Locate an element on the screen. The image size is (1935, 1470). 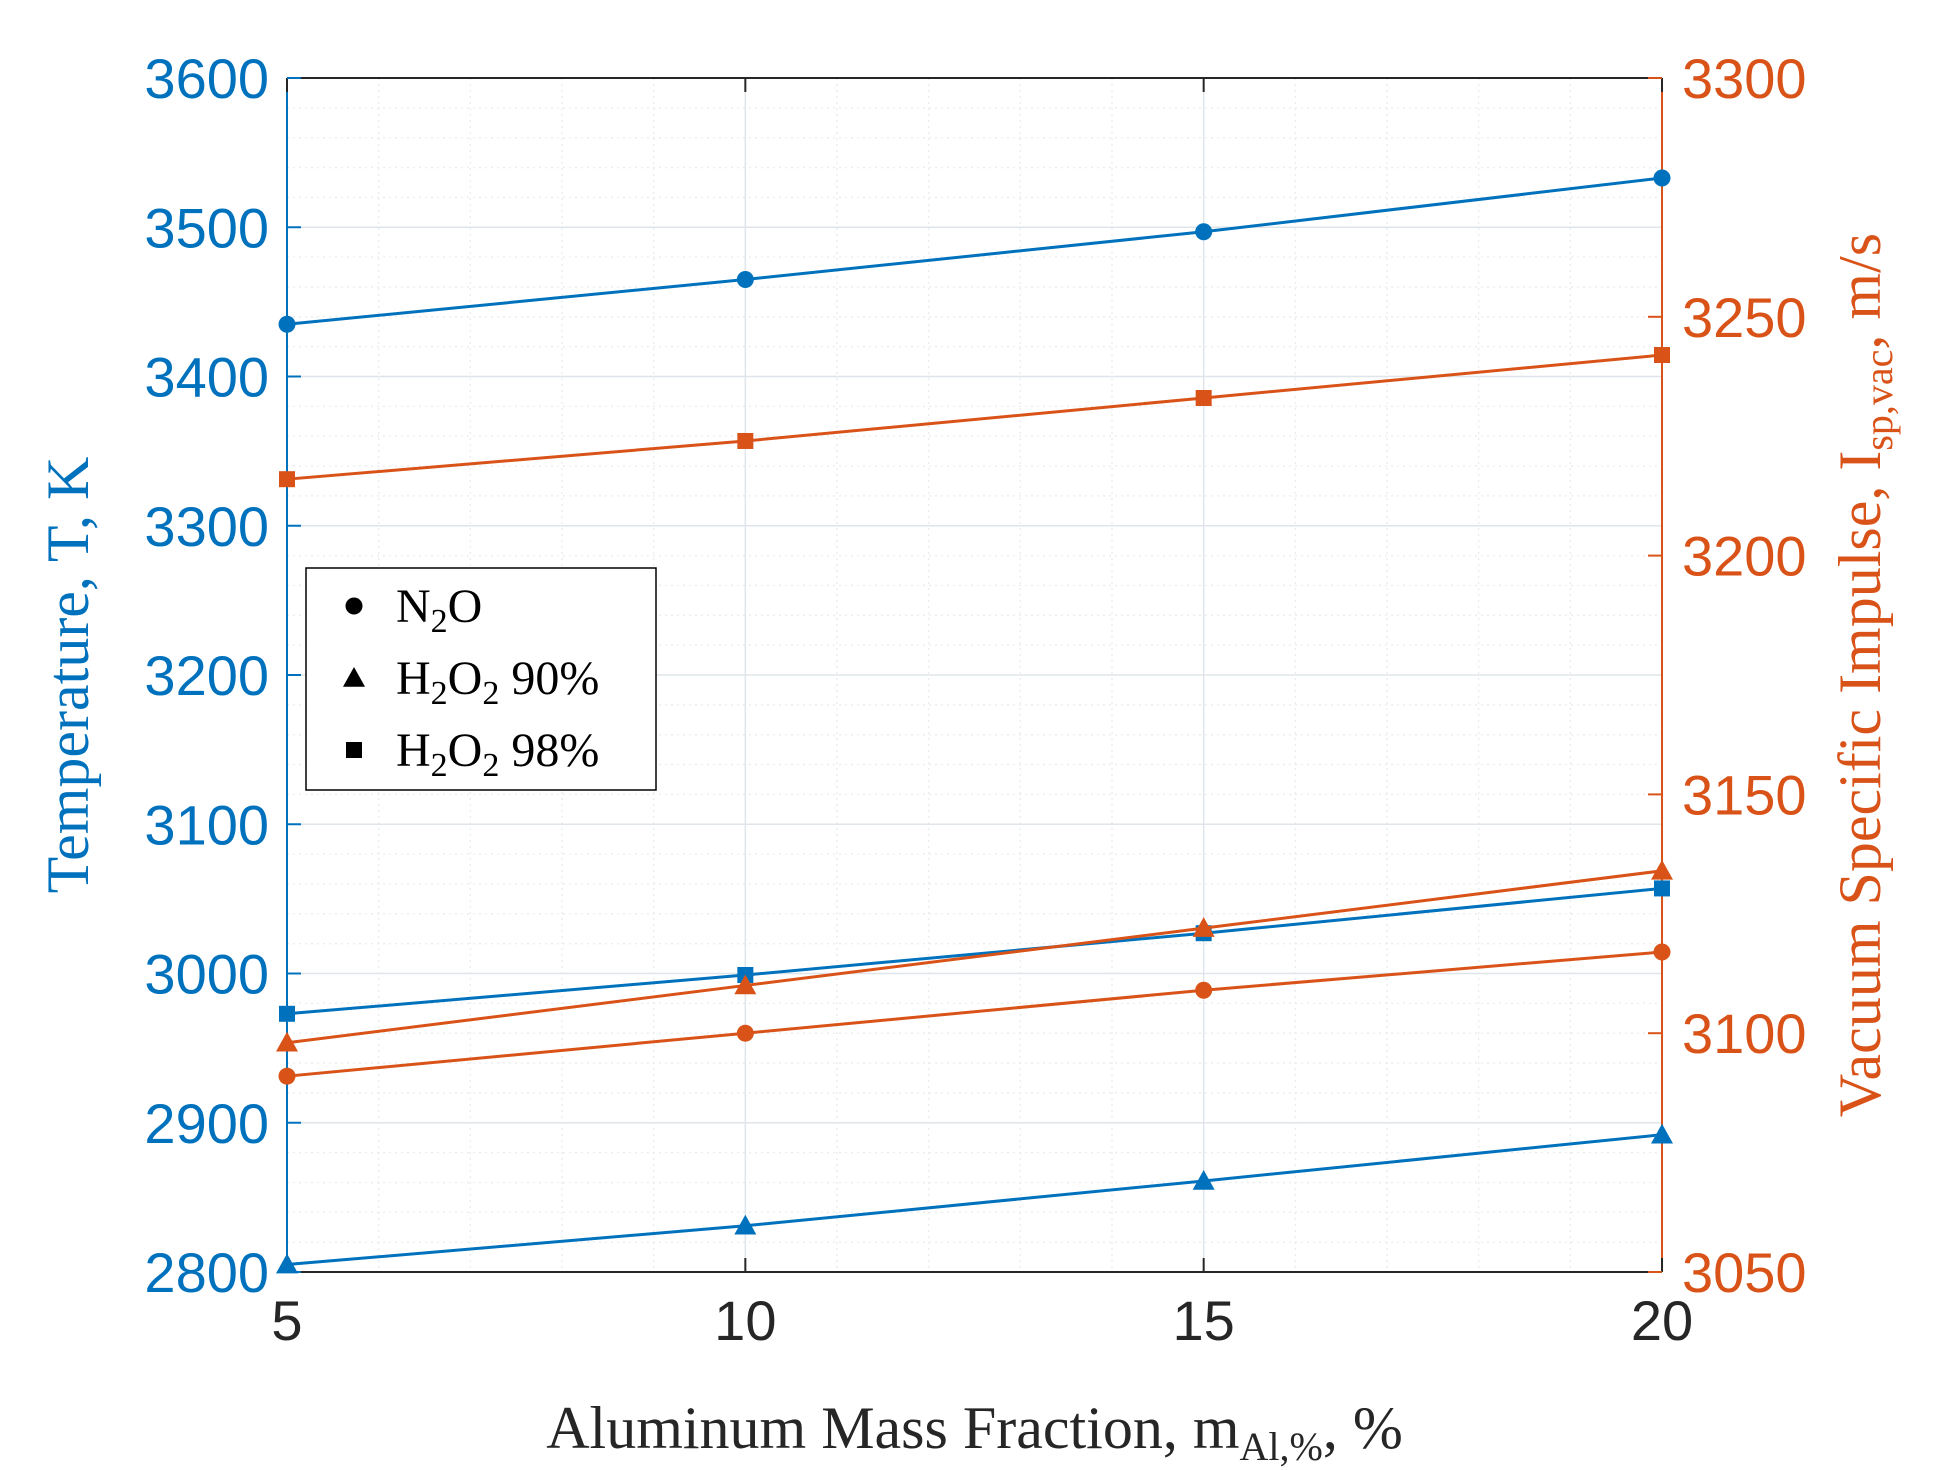
x-axis-label-tail: , % is located at coordinates (1363, 1428).